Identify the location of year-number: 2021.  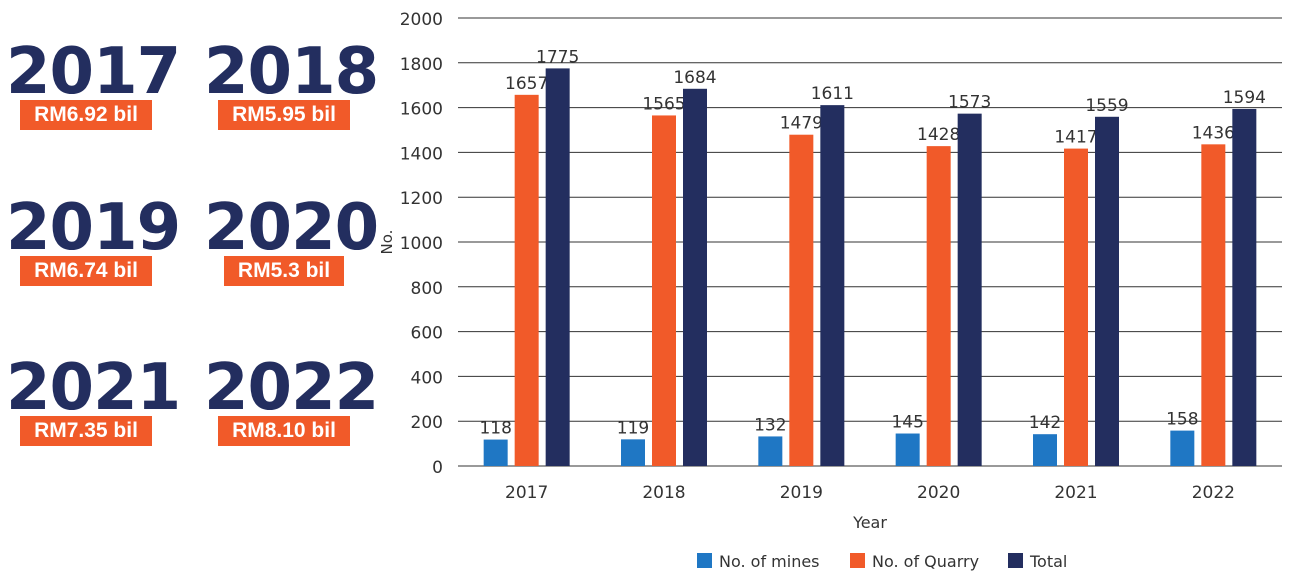
(93, 388).